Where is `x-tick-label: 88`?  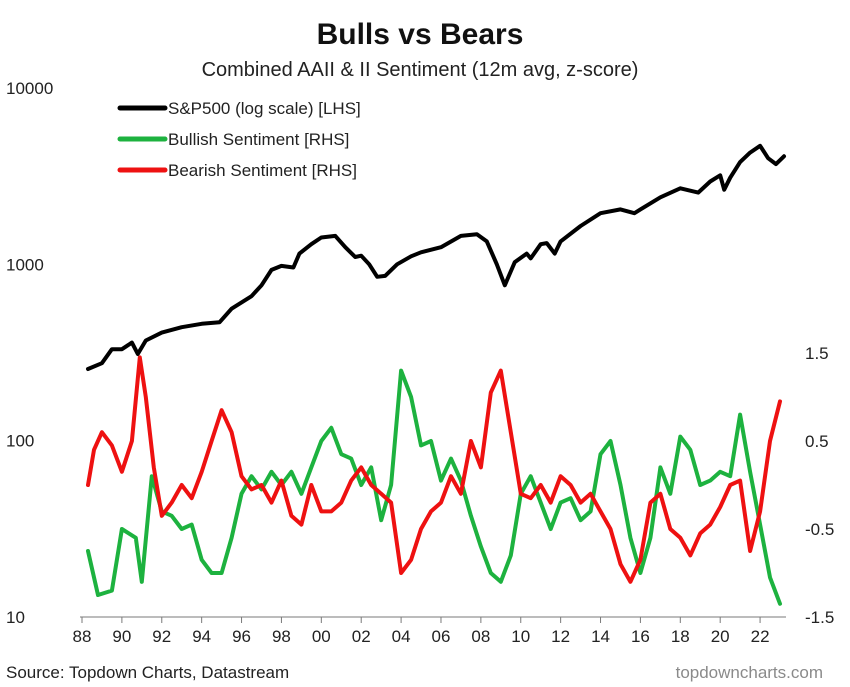 x-tick-label: 88 is located at coordinates (82, 636).